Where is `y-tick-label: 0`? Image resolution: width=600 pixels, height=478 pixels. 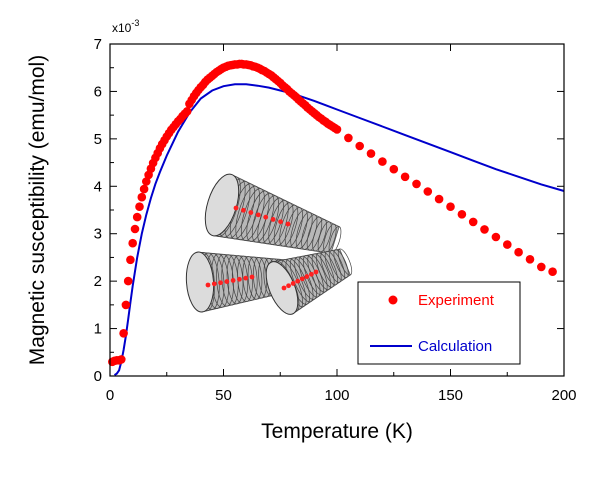
y-tick-label: 0 is located at coordinates (98, 376).